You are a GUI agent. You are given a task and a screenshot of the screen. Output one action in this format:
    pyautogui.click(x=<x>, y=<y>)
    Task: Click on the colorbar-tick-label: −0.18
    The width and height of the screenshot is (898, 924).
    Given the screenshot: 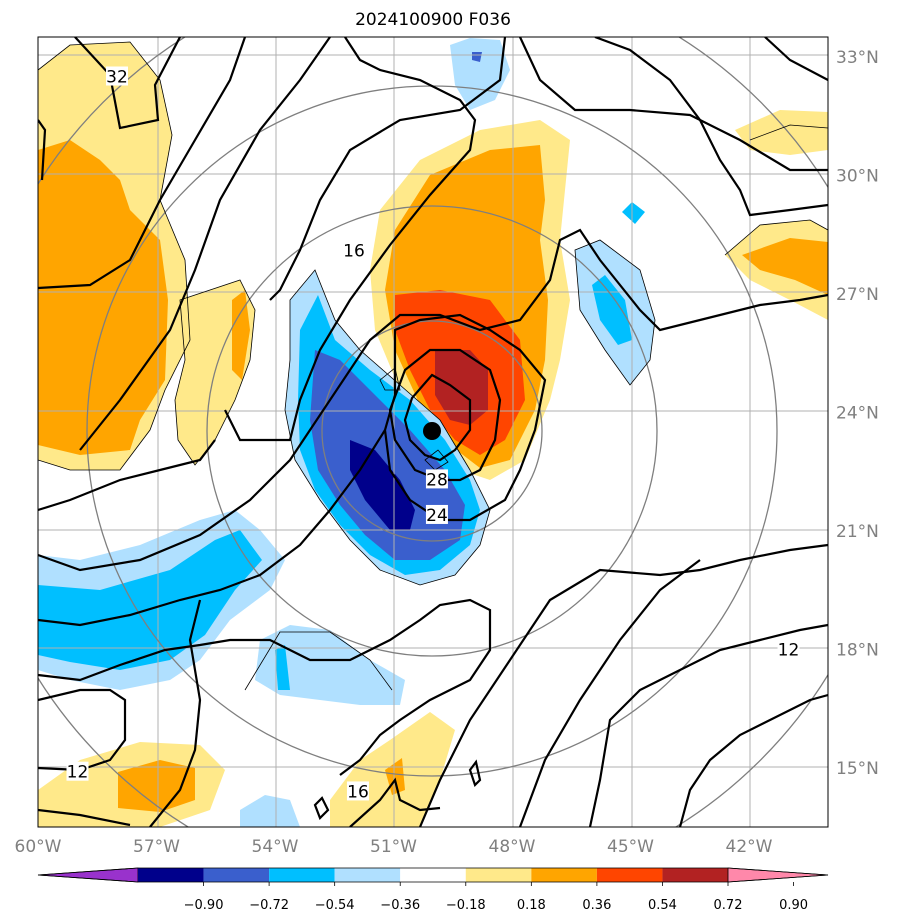 What is the action you would take?
    pyautogui.click(x=466, y=905)
    